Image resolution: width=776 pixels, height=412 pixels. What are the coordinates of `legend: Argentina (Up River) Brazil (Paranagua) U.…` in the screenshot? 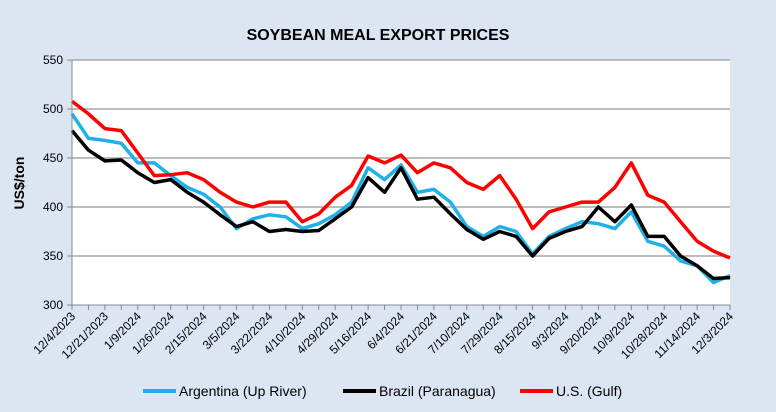 It's located at (382, 391).